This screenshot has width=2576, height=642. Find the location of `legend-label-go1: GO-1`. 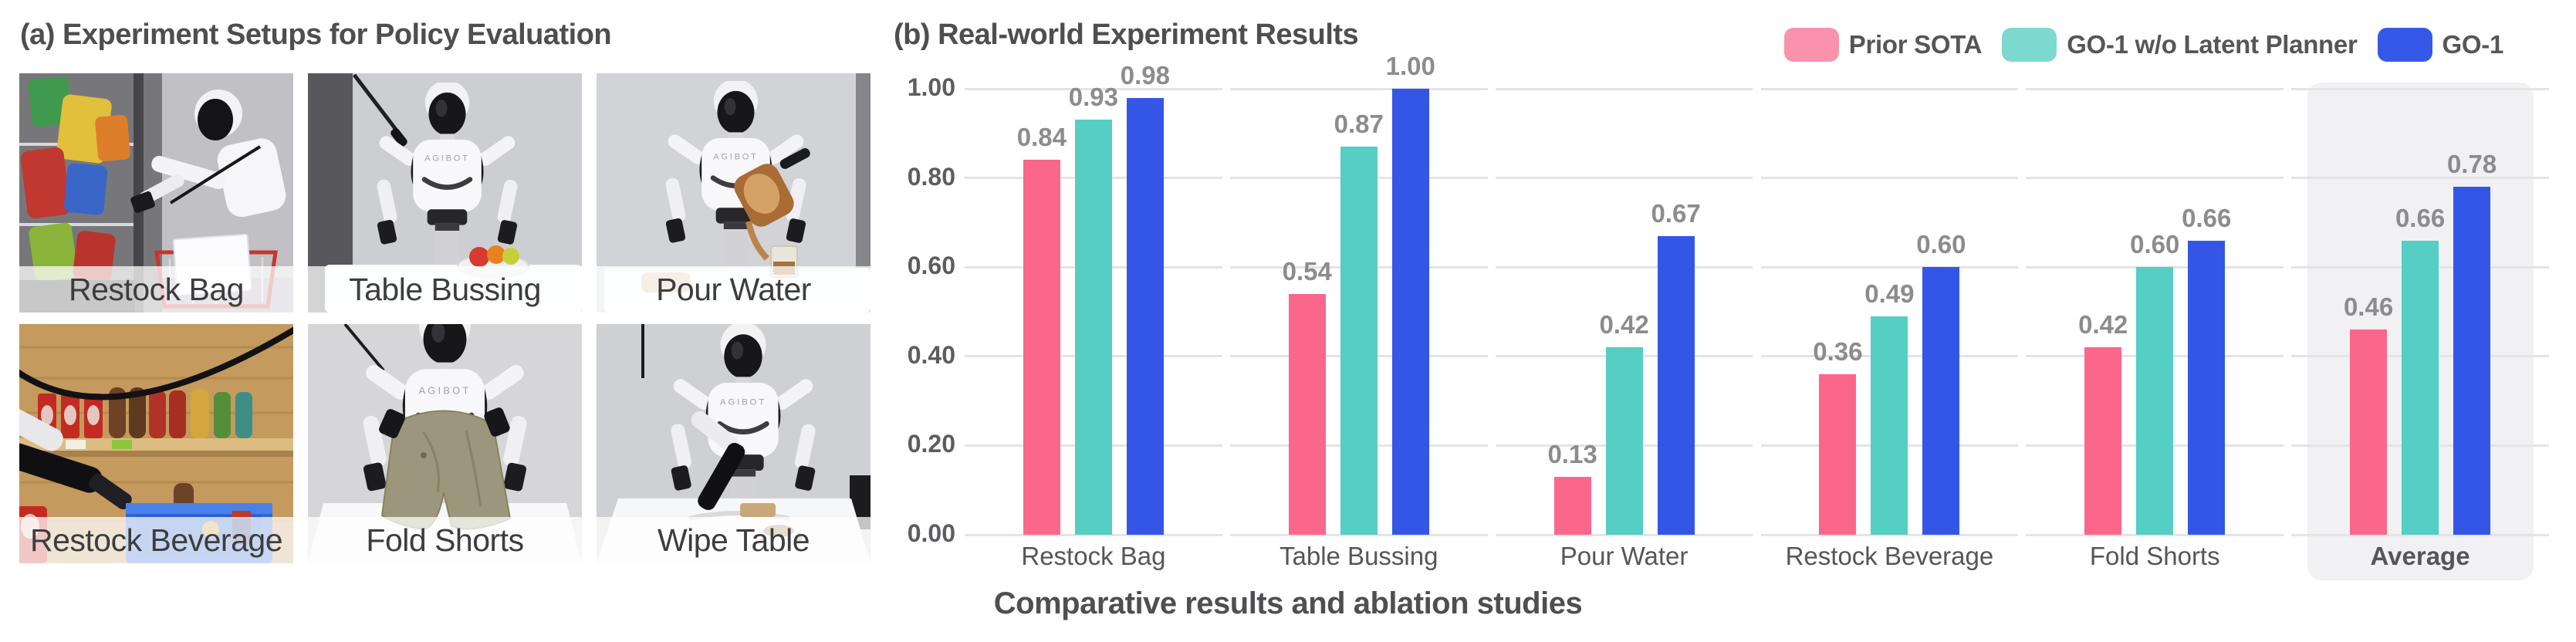

legend-label-go1: GO-1 is located at coordinates (2473, 44).